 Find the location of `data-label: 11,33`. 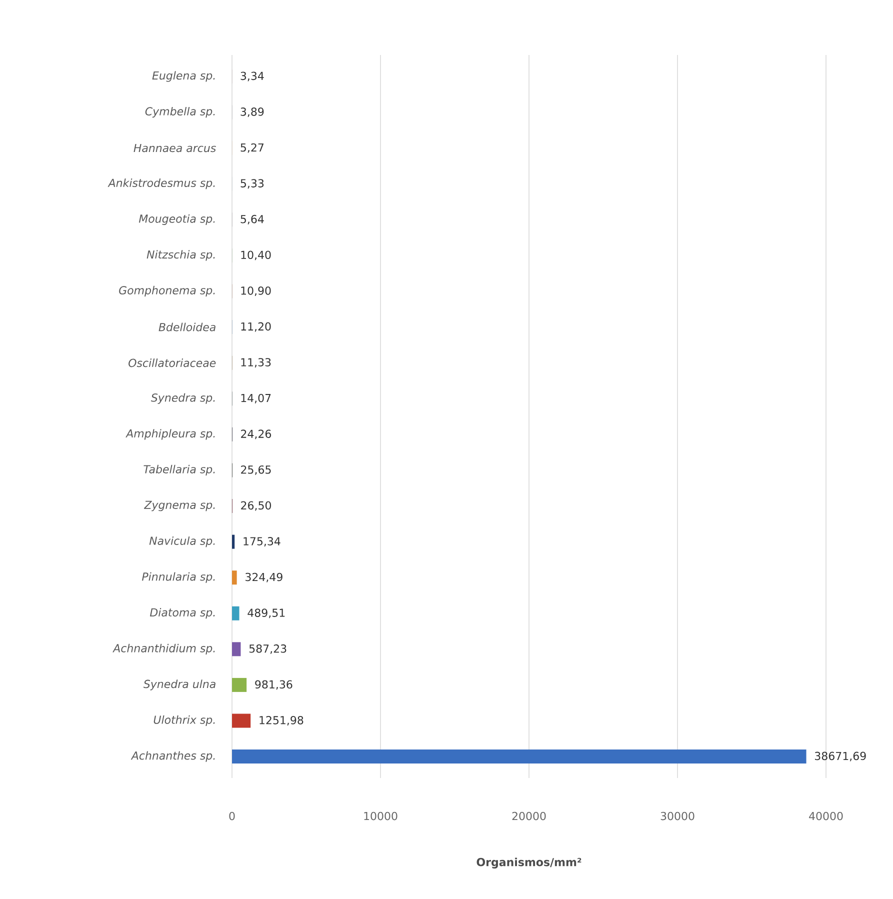

data-label: 11,33 is located at coordinates (256, 363).